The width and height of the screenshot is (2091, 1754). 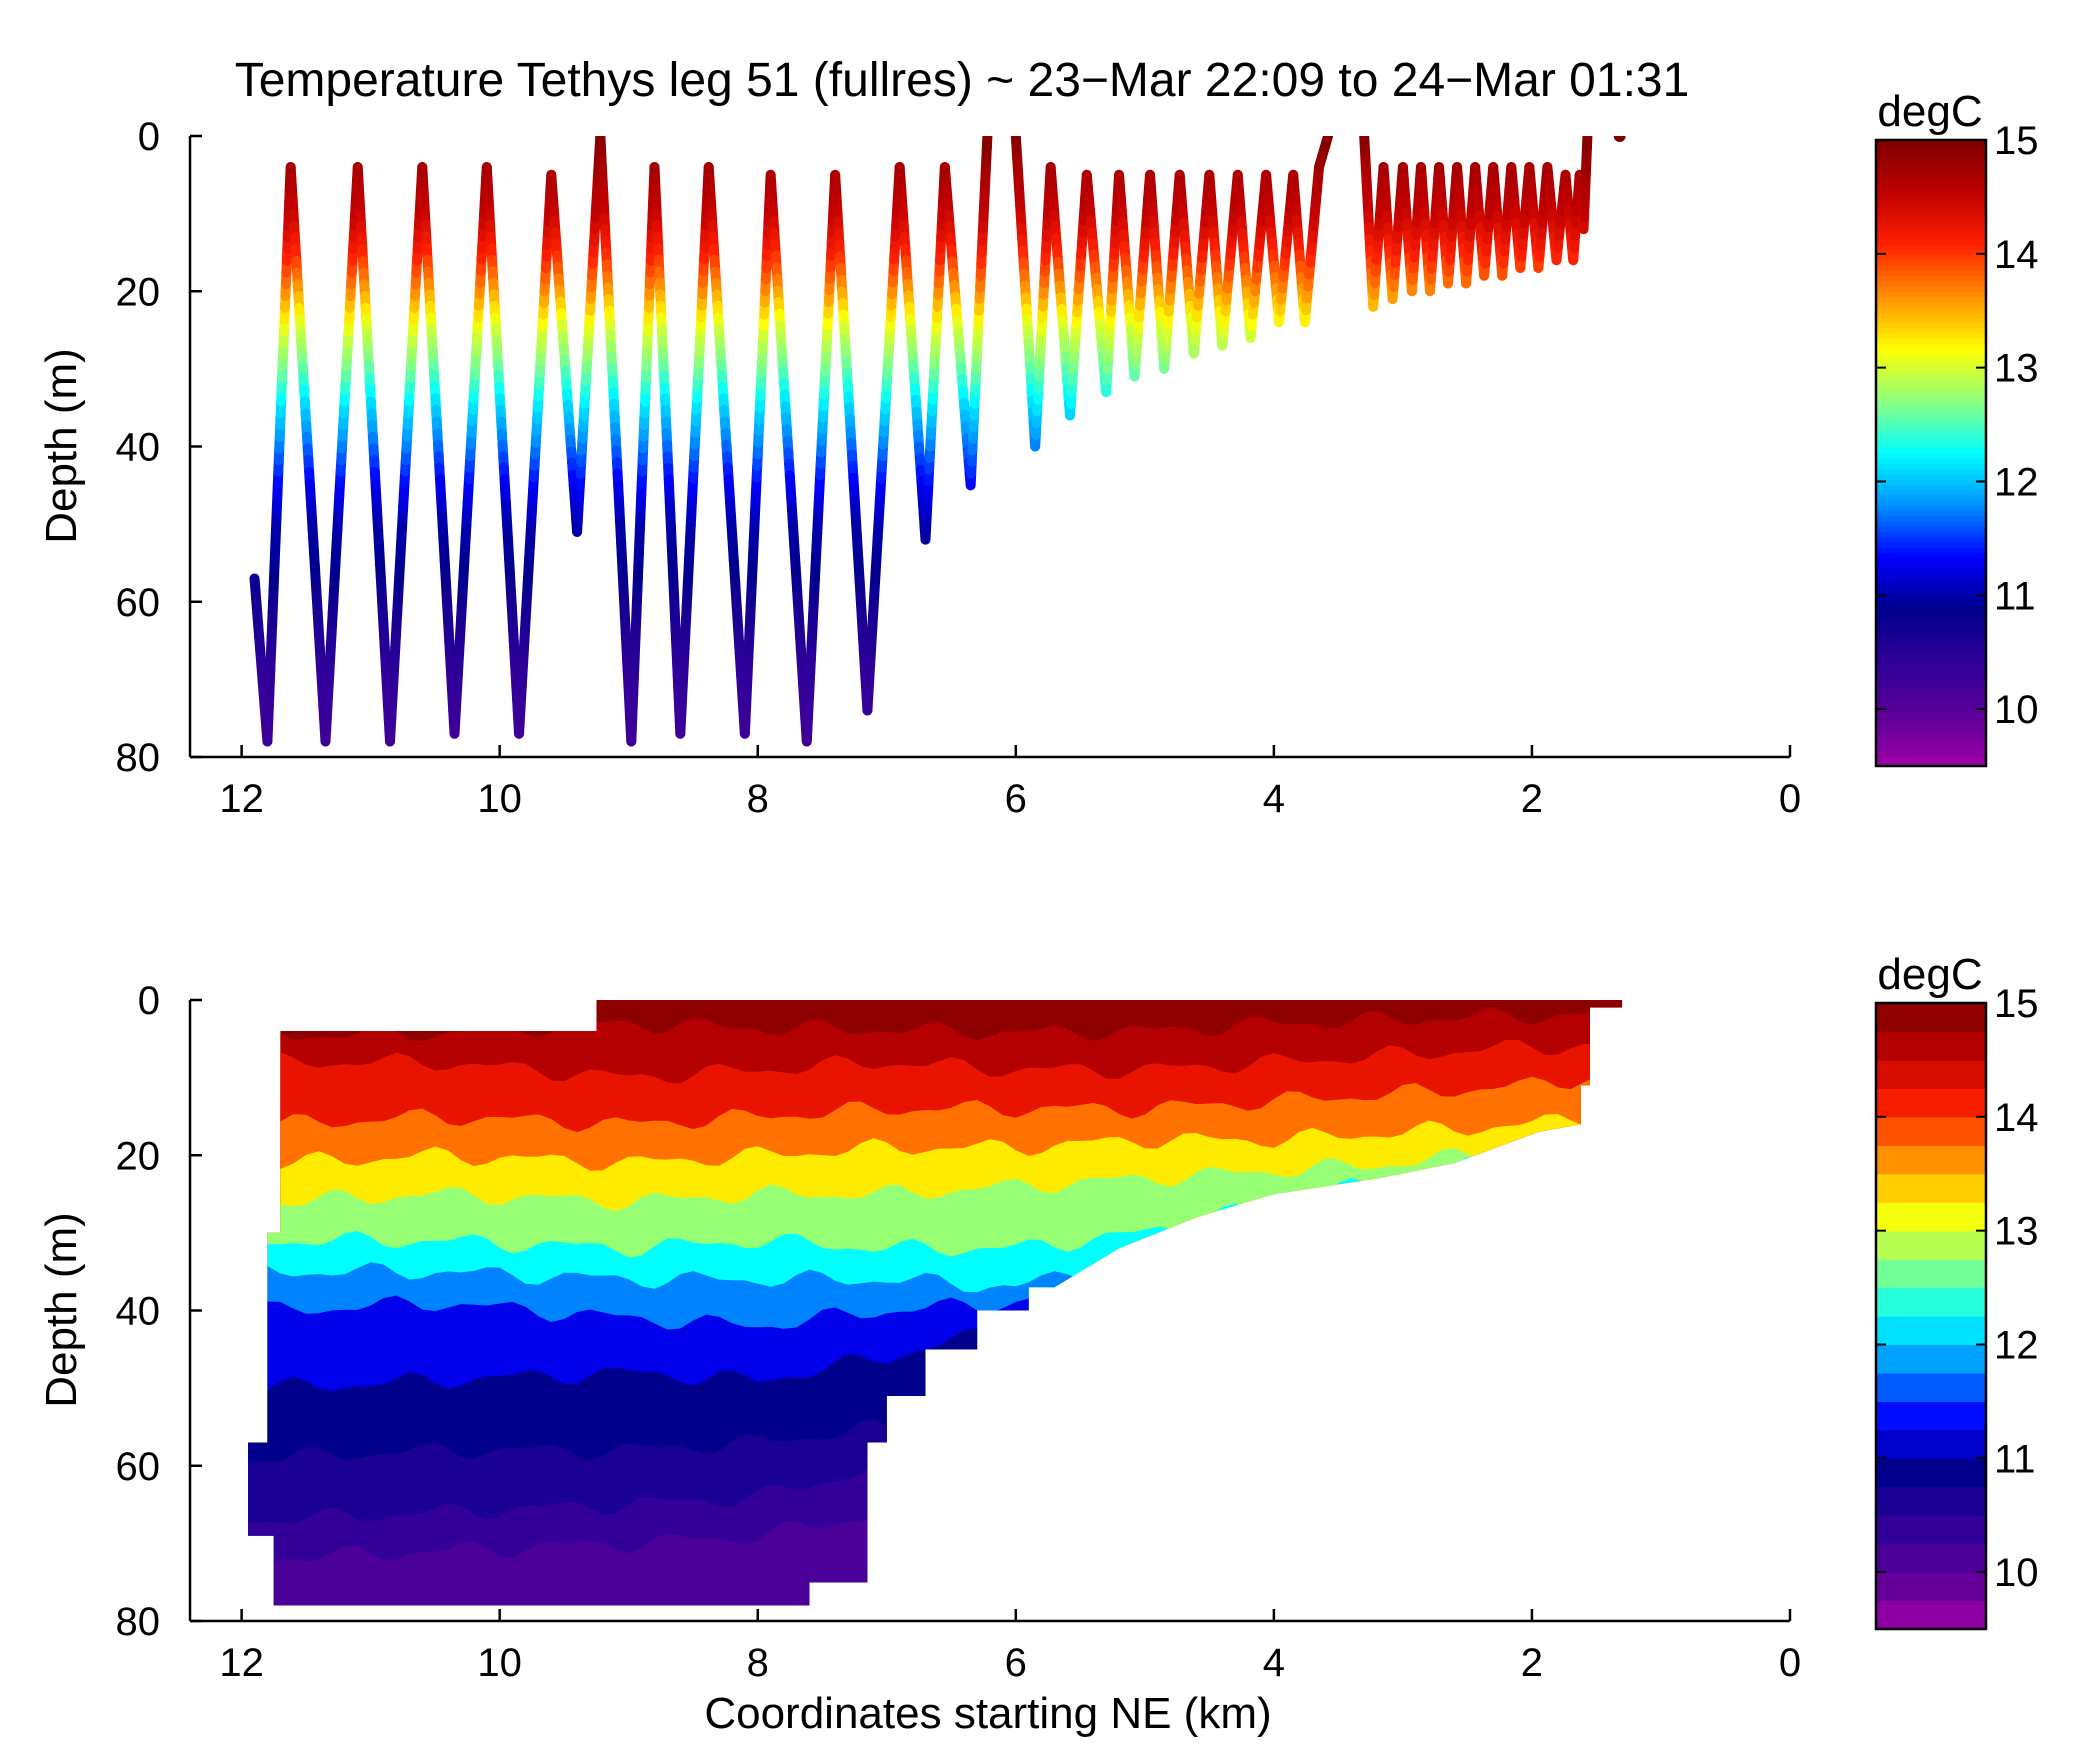 I want to click on track-segment, so click(x=1326, y=141).